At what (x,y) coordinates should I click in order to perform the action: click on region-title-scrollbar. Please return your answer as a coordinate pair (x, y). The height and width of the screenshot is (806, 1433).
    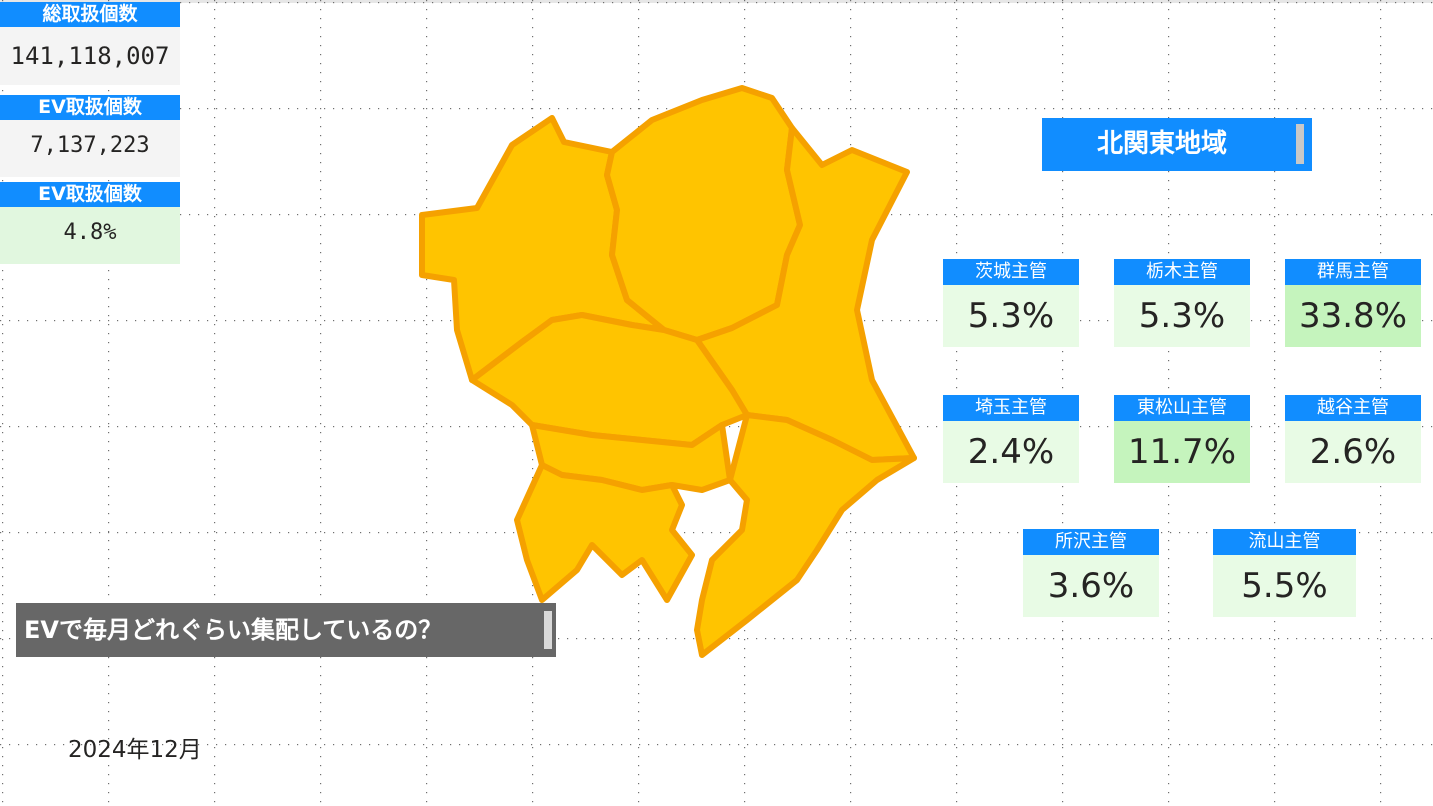
    Looking at the image, I should click on (1300, 144).